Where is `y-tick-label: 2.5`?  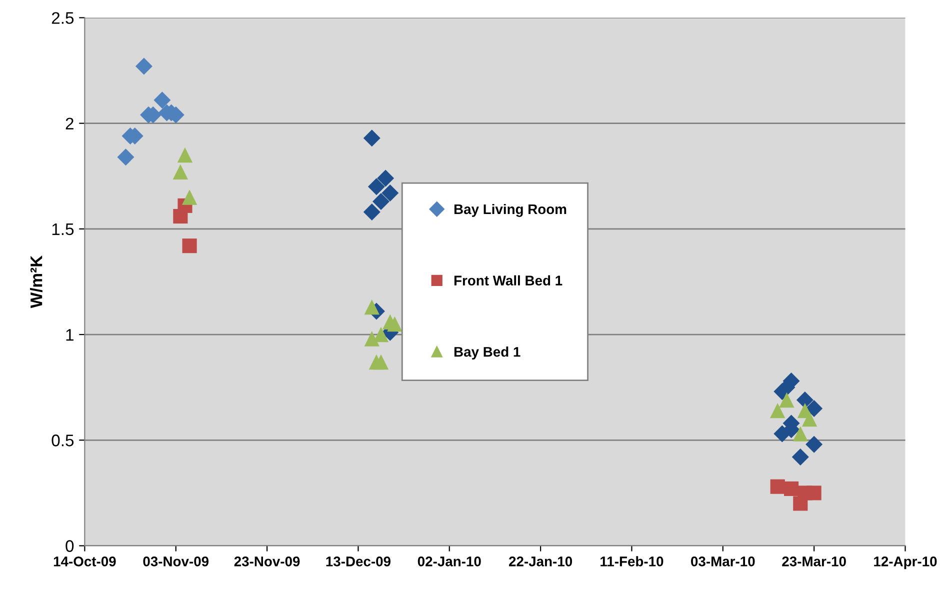
y-tick-label: 2.5 is located at coordinates (63, 18).